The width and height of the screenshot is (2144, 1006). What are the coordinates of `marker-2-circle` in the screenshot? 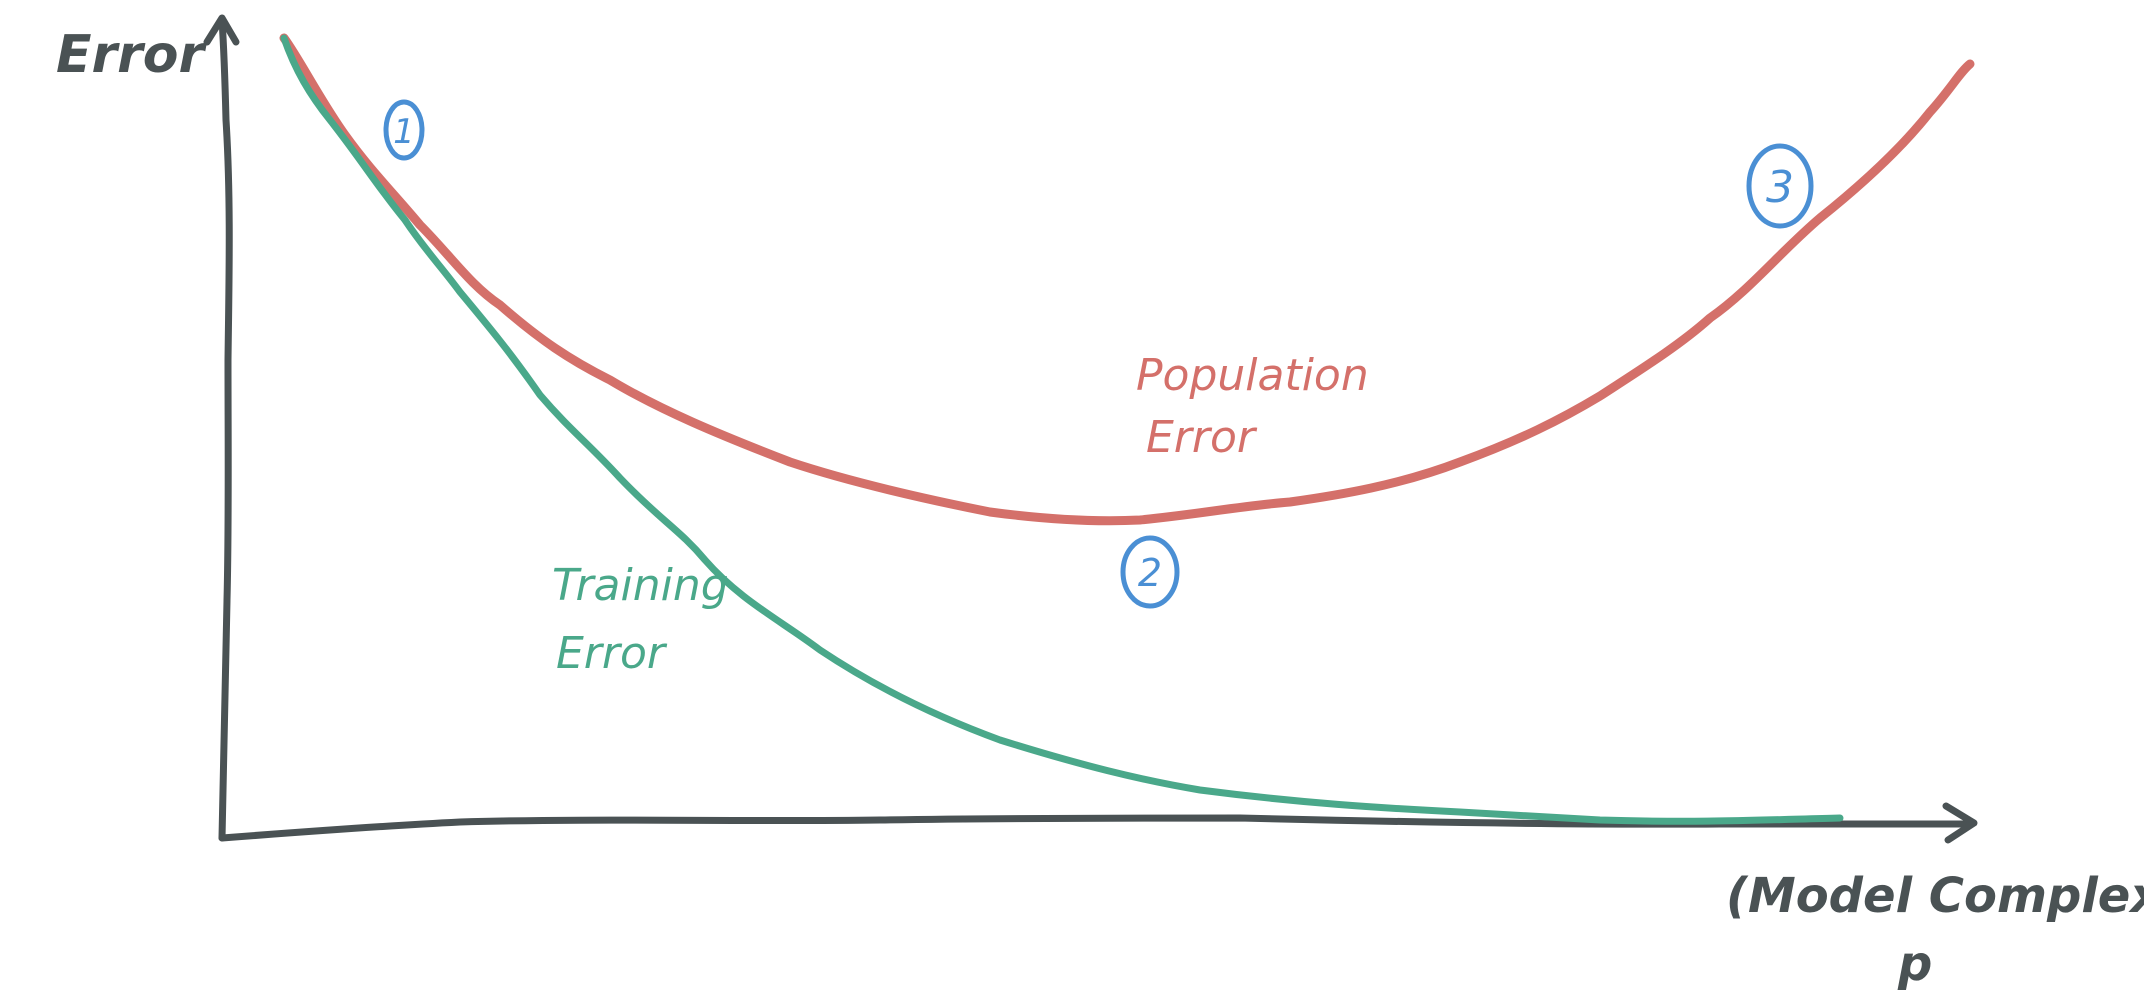 It's located at (1150, 572).